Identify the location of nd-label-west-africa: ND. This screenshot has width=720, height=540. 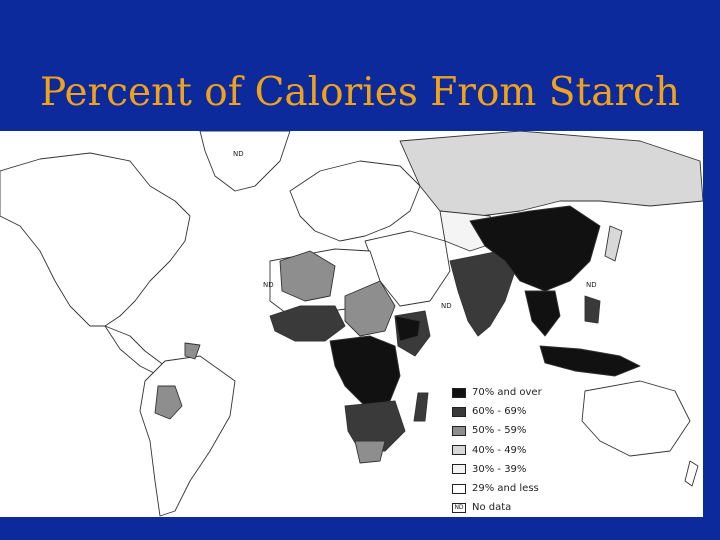
(268, 285).